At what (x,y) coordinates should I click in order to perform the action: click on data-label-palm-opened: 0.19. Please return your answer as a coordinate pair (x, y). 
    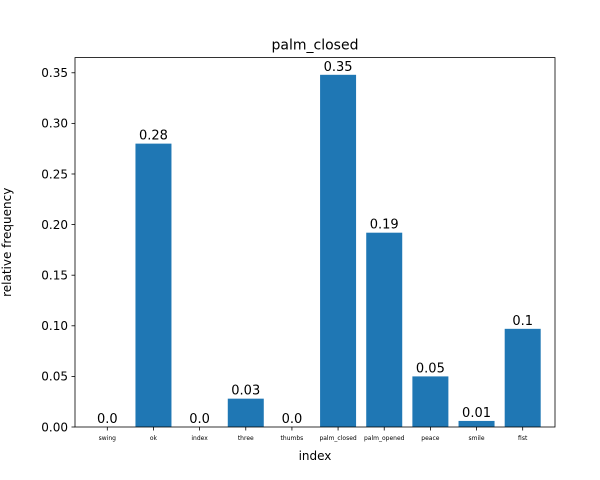
    Looking at the image, I should click on (384, 225).